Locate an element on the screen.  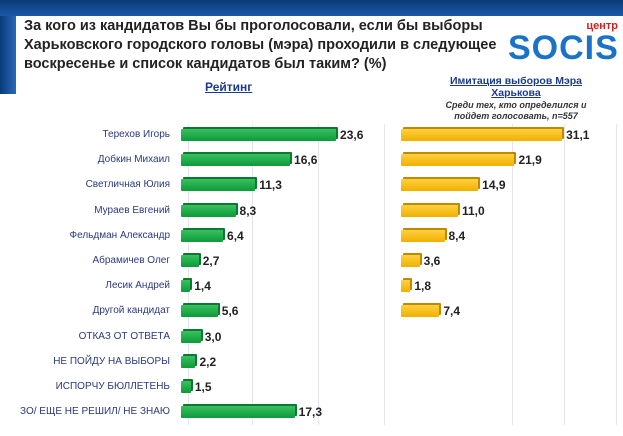
category-label: Терехов Игорь is located at coordinates (136, 134).